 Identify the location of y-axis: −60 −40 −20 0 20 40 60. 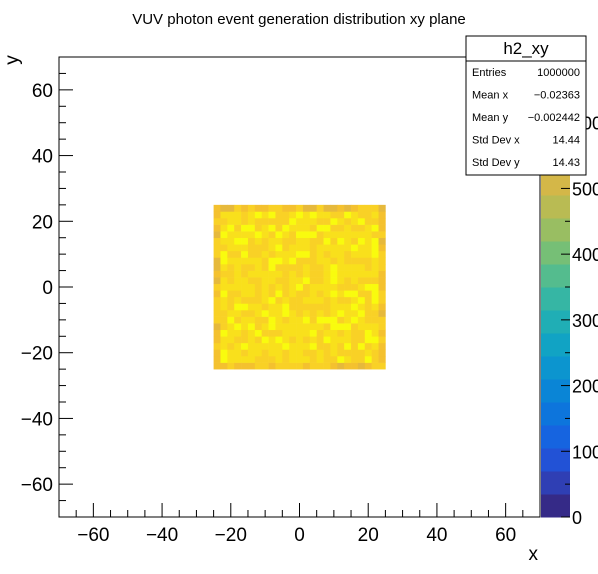
(47, 287).